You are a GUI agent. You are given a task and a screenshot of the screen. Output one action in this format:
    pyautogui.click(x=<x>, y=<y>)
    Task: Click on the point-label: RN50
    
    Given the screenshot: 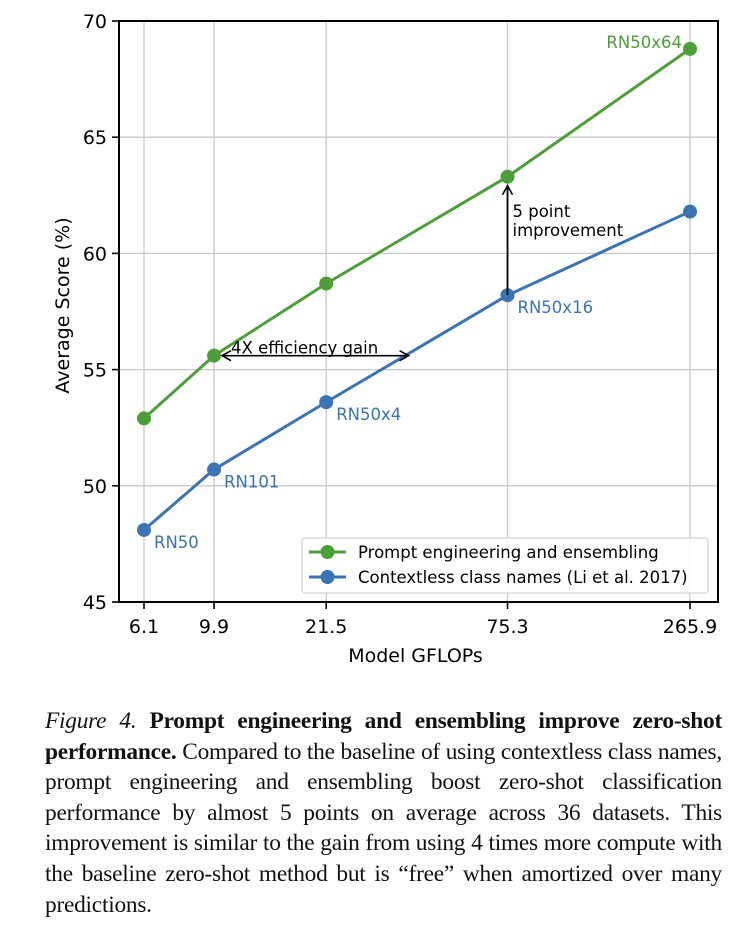 What is the action you would take?
    pyautogui.click(x=176, y=542)
    